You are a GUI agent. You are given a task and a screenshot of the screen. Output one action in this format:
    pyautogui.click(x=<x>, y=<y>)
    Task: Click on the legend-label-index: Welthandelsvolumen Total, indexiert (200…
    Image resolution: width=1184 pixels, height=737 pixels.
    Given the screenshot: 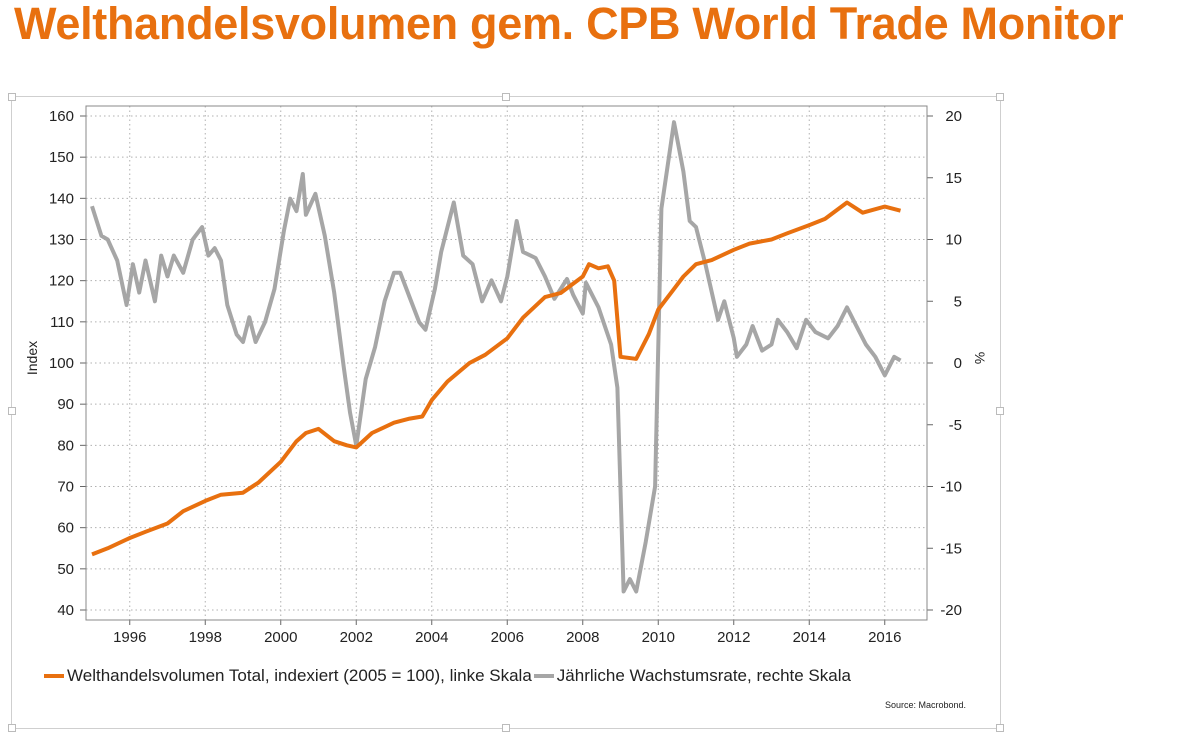 What is the action you would take?
    pyautogui.click(x=299, y=675)
    